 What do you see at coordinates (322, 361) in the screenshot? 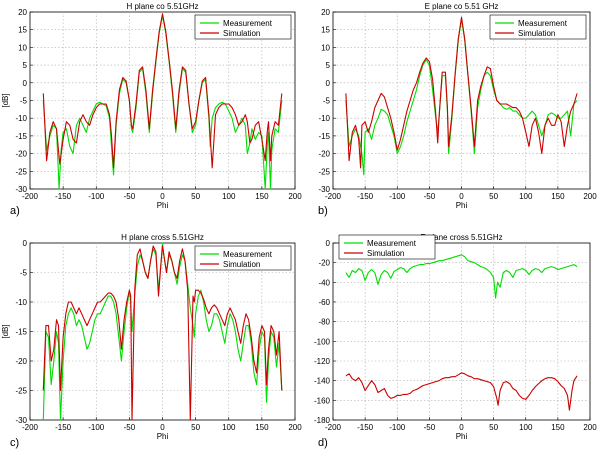
I see `y-tick-label: -120` at bounding box center [322, 361].